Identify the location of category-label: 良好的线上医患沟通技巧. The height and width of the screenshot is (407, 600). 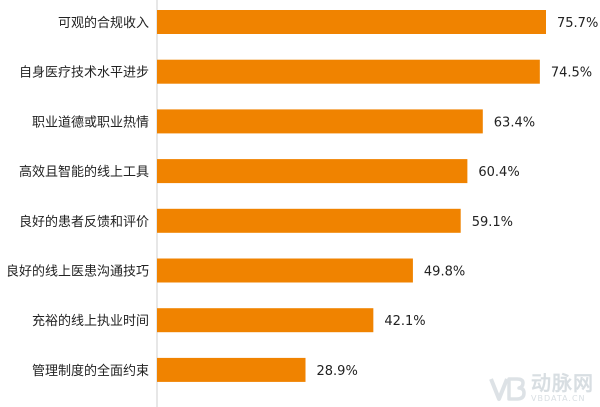
(77, 272).